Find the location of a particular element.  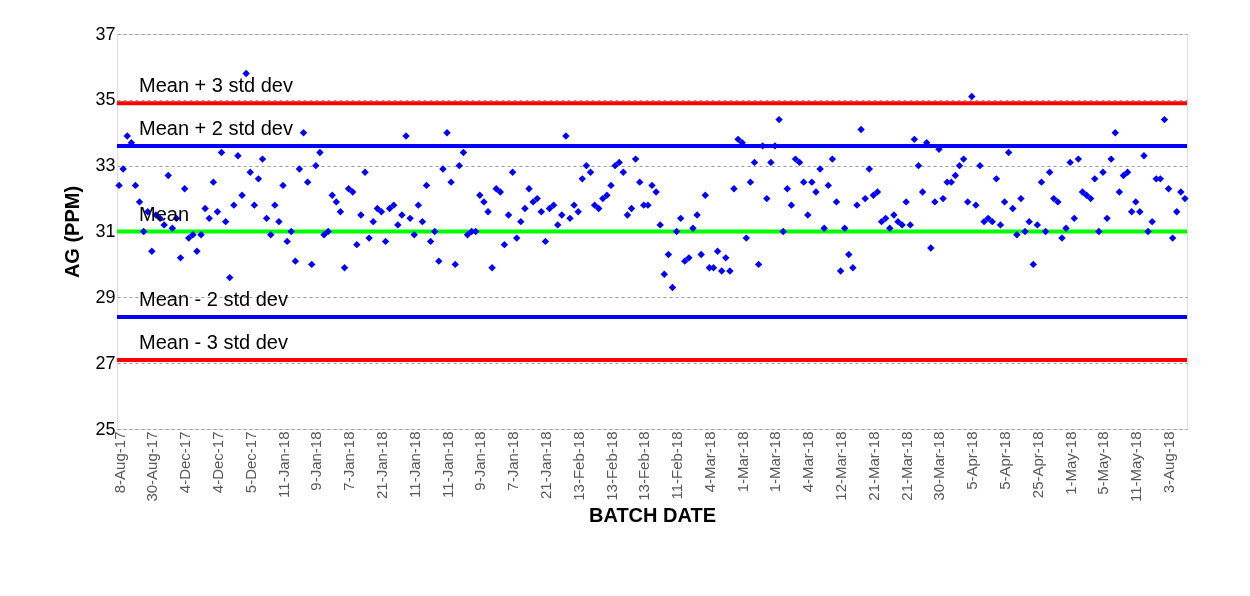

y-tick-label: 29 is located at coordinates (105, 296).